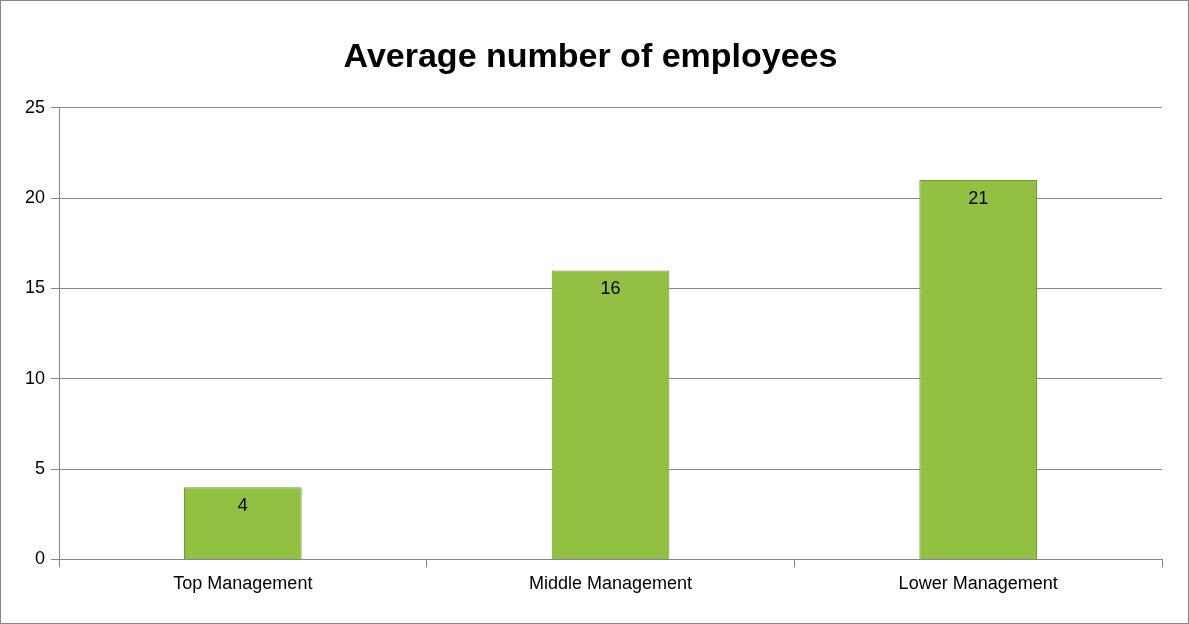 This screenshot has height=624, width=1189. What do you see at coordinates (978, 583) in the screenshot?
I see `x-tick-label: Lower Management` at bounding box center [978, 583].